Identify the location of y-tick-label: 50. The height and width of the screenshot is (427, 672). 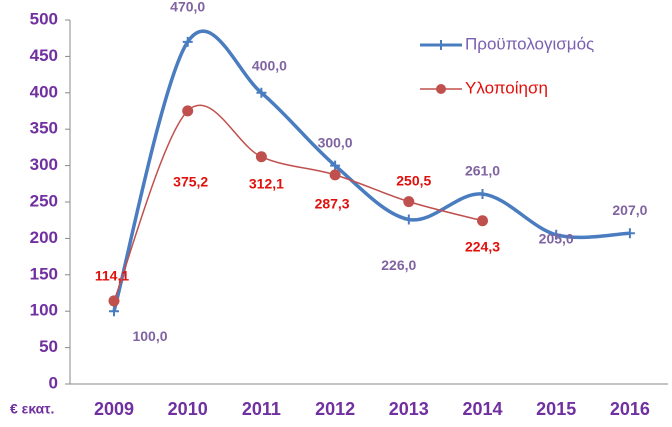
(48, 346).